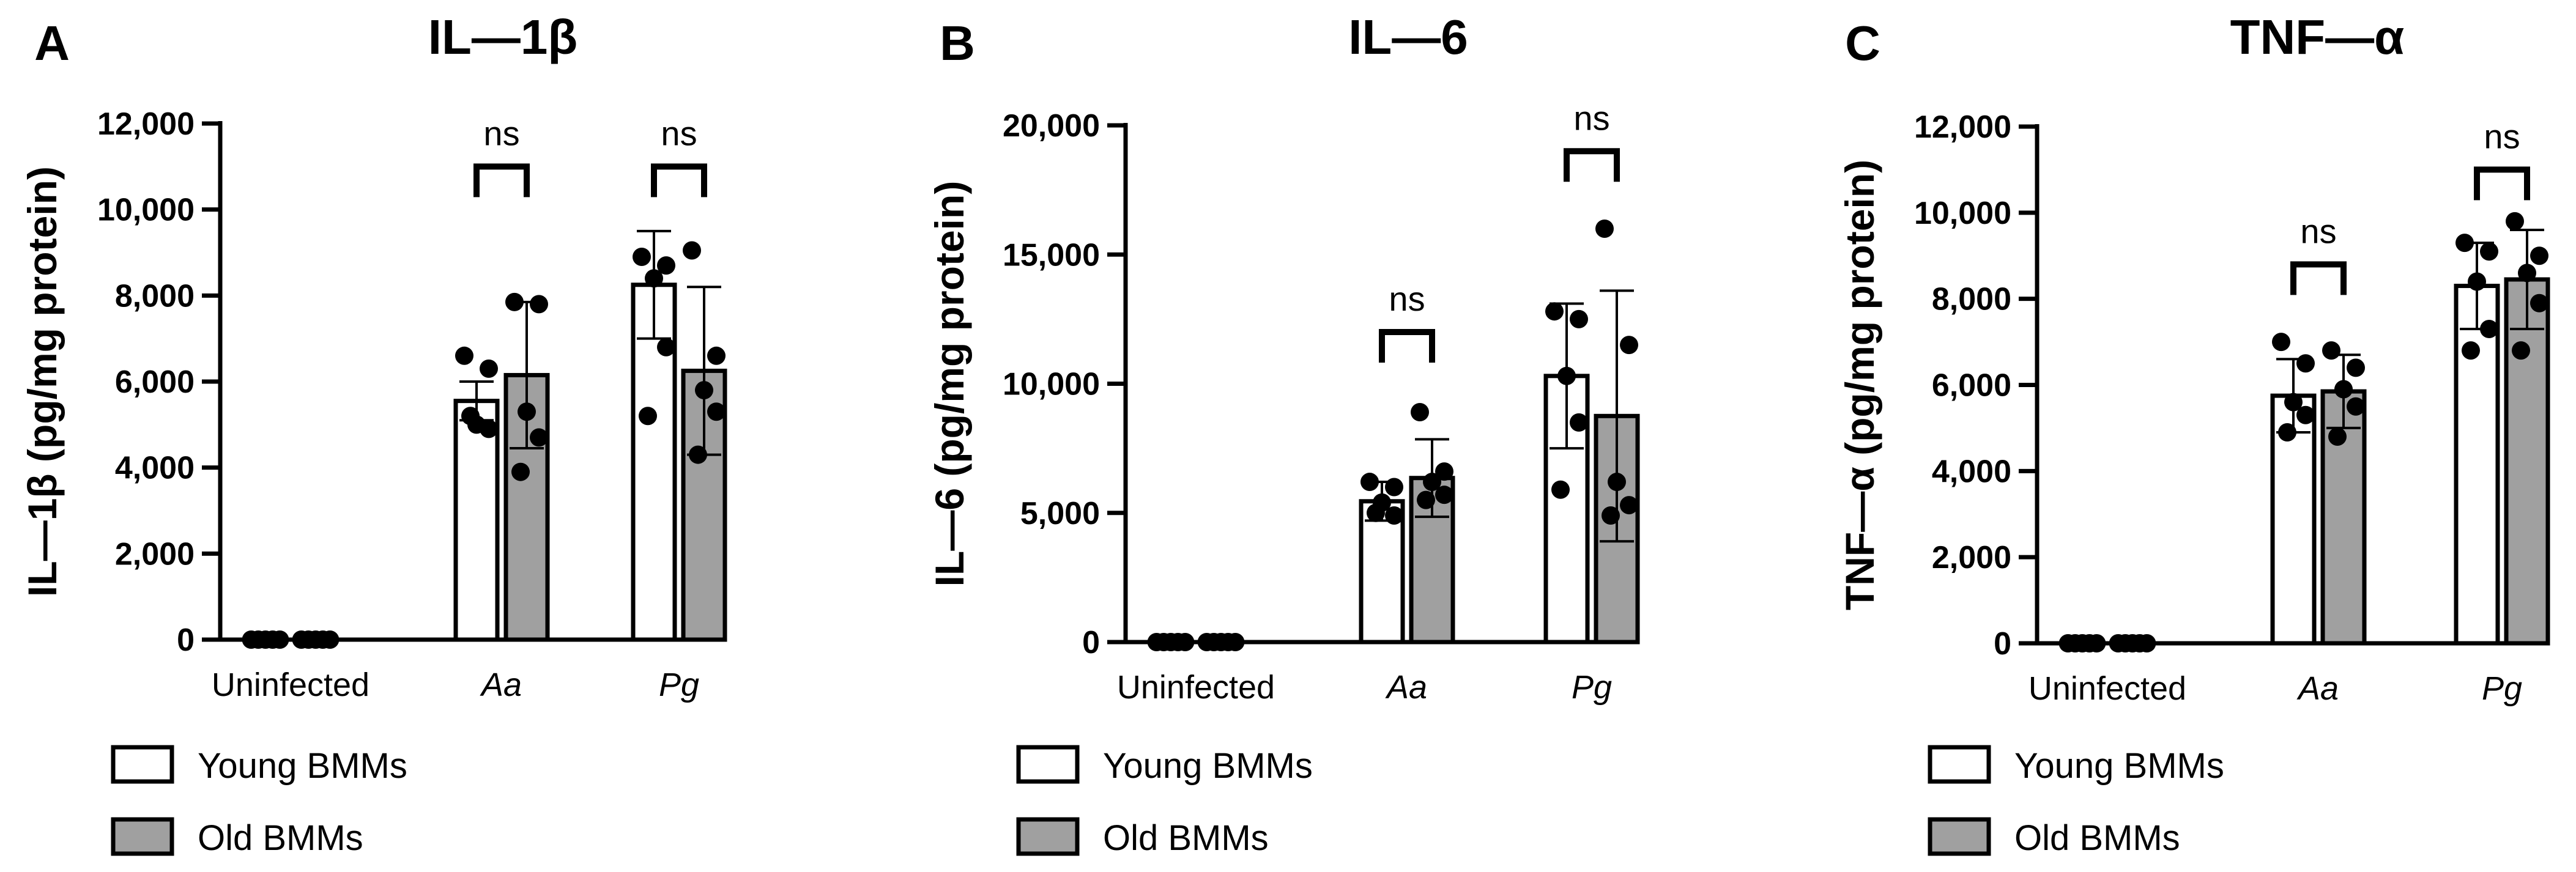 This screenshot has height=872, width=2576. I want to click on panel-letter: B, so click(957, 43).